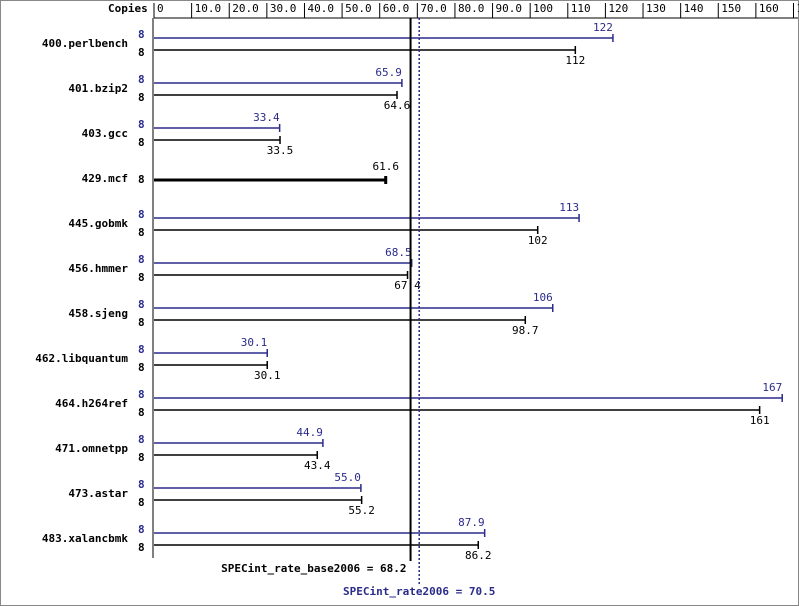 Image resolution: width=799 pixels, height=606 pixels. Describe the element at coordinates (543, 8) in the screenshot. I see `x-tick-label: 100` at that location.